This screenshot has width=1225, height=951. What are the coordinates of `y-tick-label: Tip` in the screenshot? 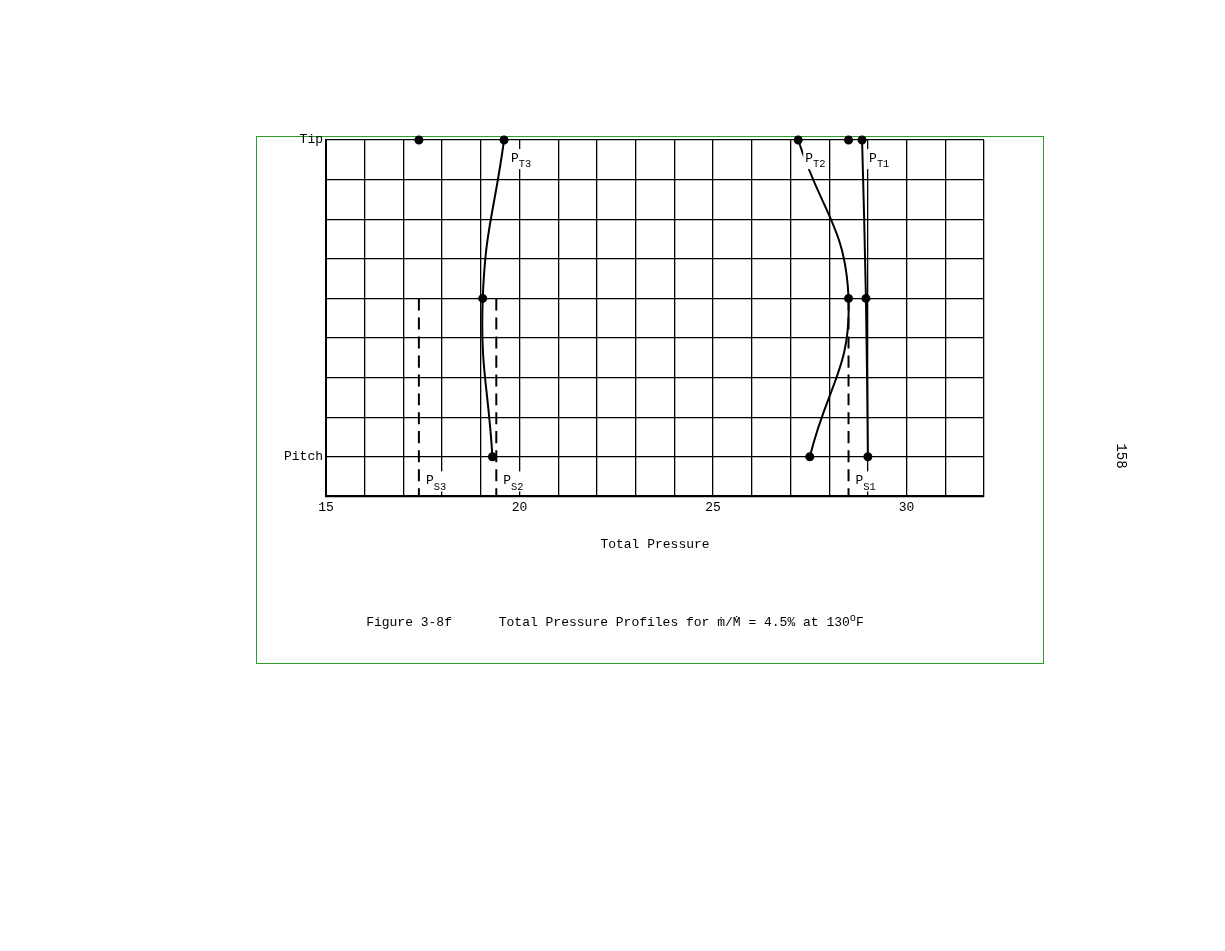 It's located at (311, 140).